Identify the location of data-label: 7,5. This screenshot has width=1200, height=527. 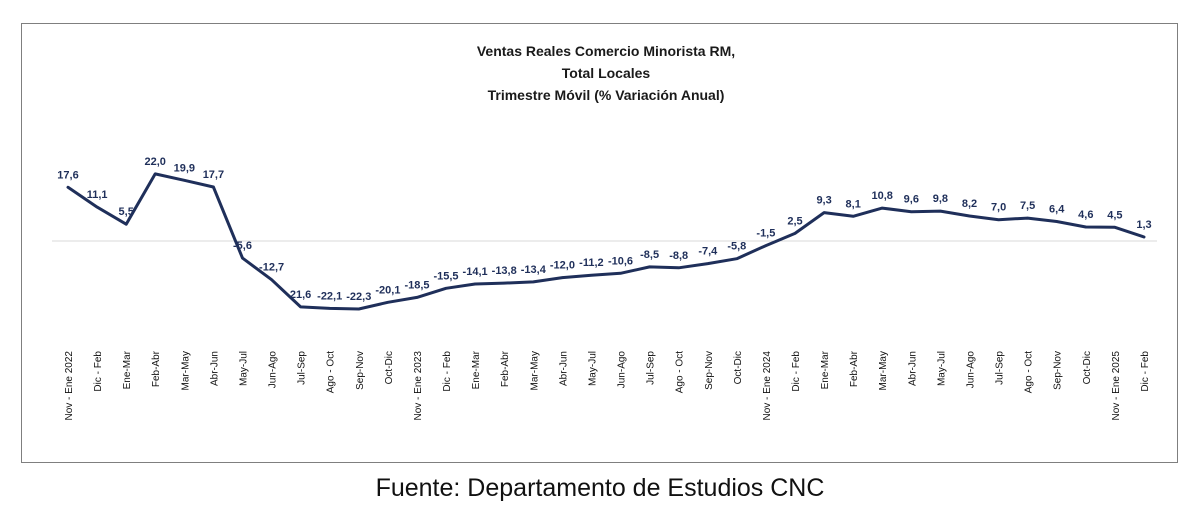
(1027, 206).